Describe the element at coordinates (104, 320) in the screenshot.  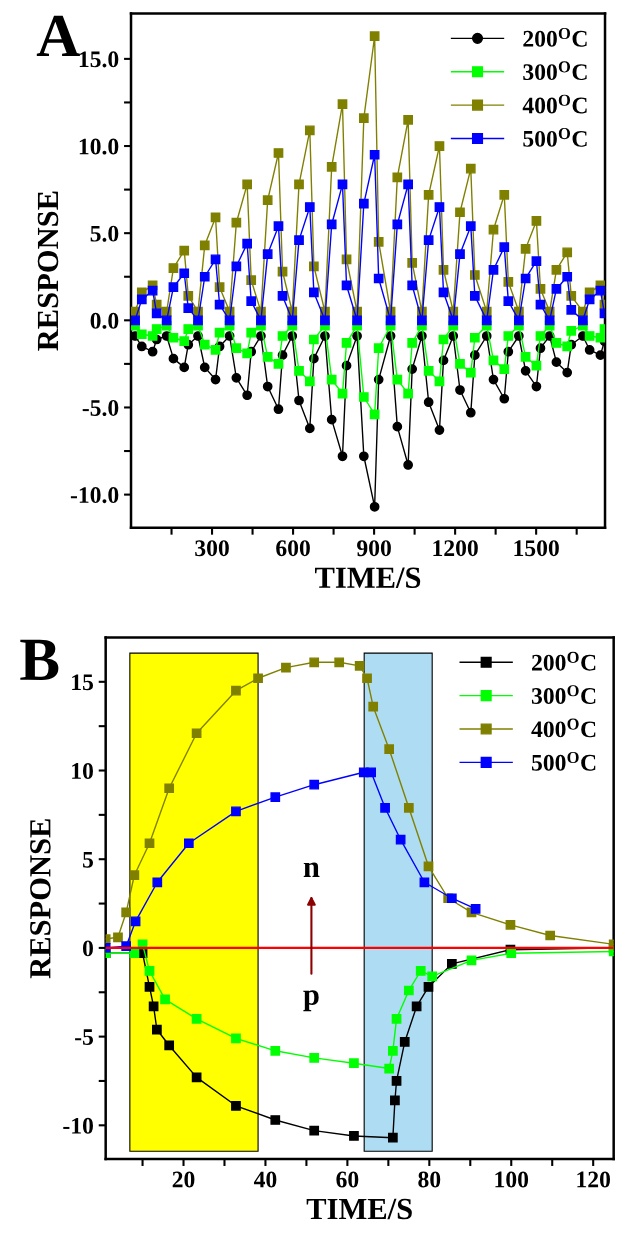
I see `y-tick-label: 0.0` at that location.